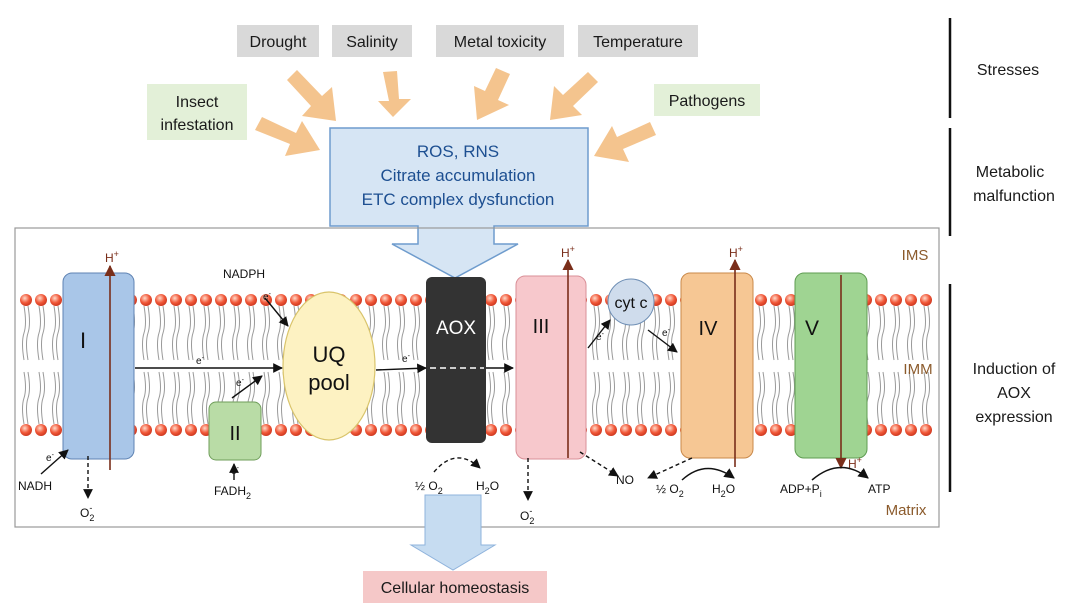 The height and width of the screenshot is (611, 1081). I want to click on solid-curve-arrows, so click(775, 473).